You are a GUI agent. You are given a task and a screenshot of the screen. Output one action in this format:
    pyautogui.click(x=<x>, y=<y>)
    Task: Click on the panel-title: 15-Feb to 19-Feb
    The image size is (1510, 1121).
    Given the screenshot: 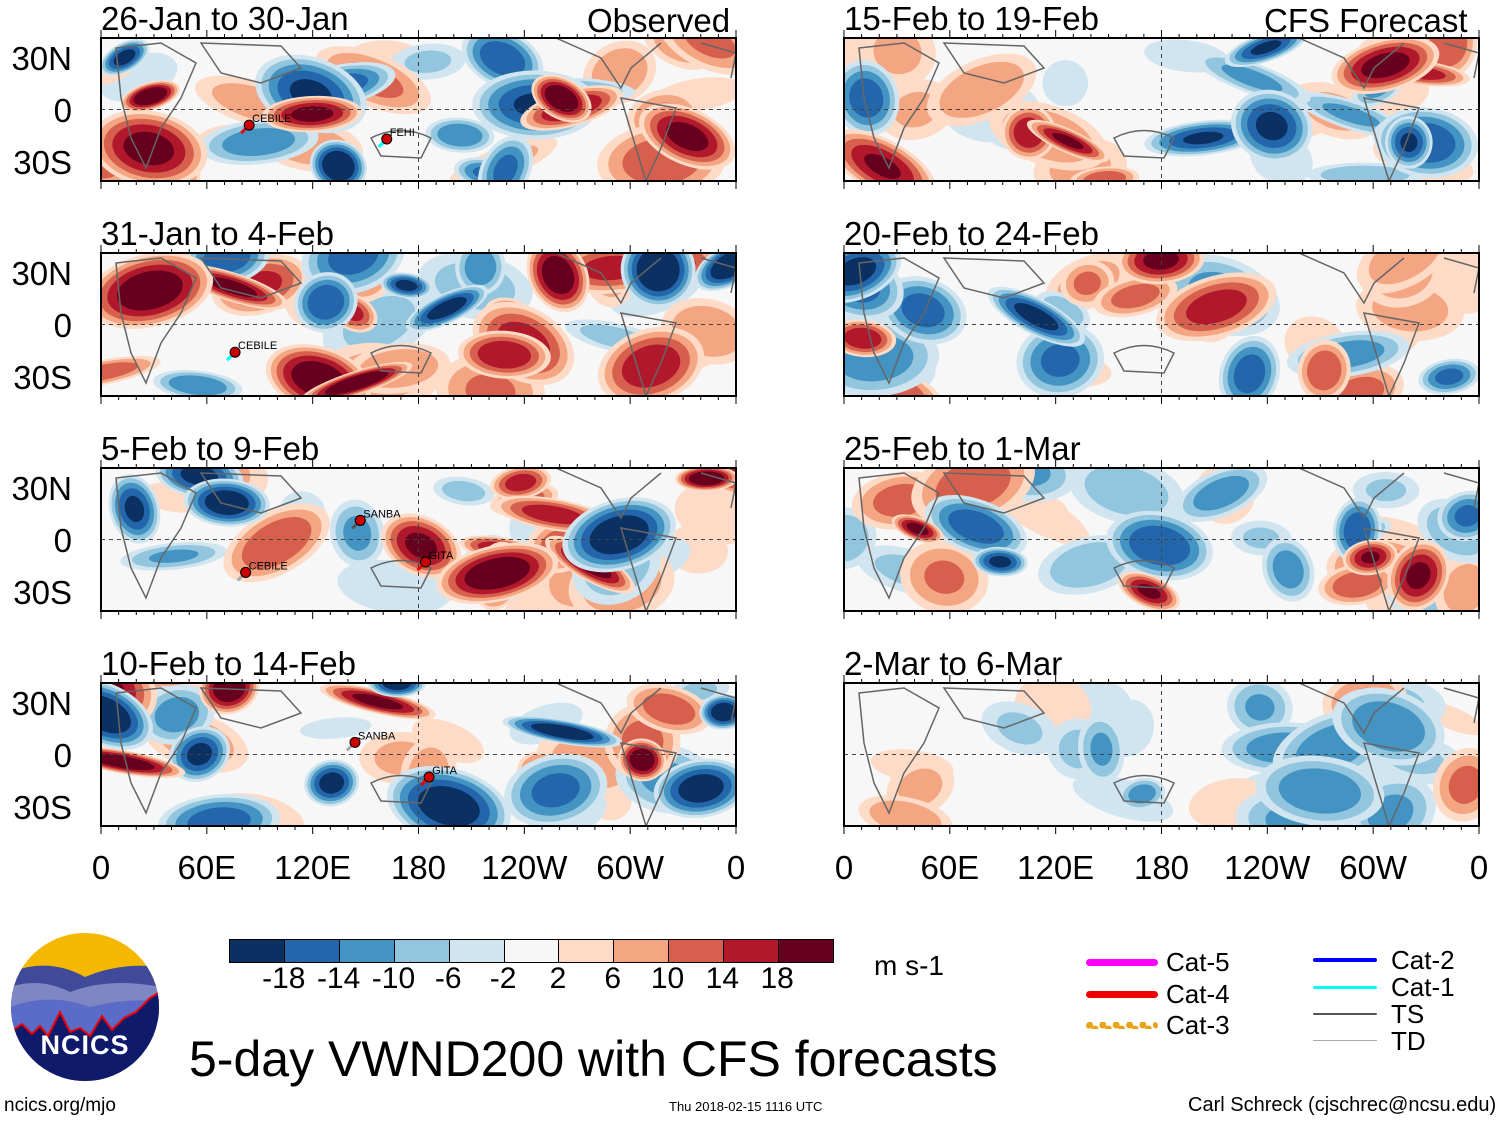 What is the action you would take?
    pyautogui.click(x=971, y=18)
    